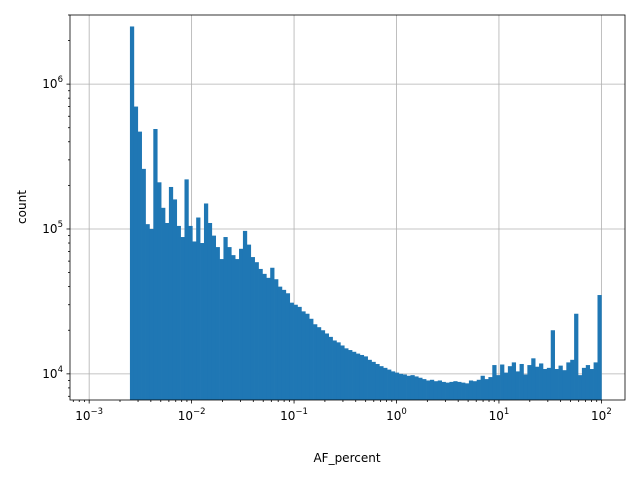  Describe the element at coordinates (499, 415) in the screenshot. I see `x-tick-label-4: 10¹` at that location.